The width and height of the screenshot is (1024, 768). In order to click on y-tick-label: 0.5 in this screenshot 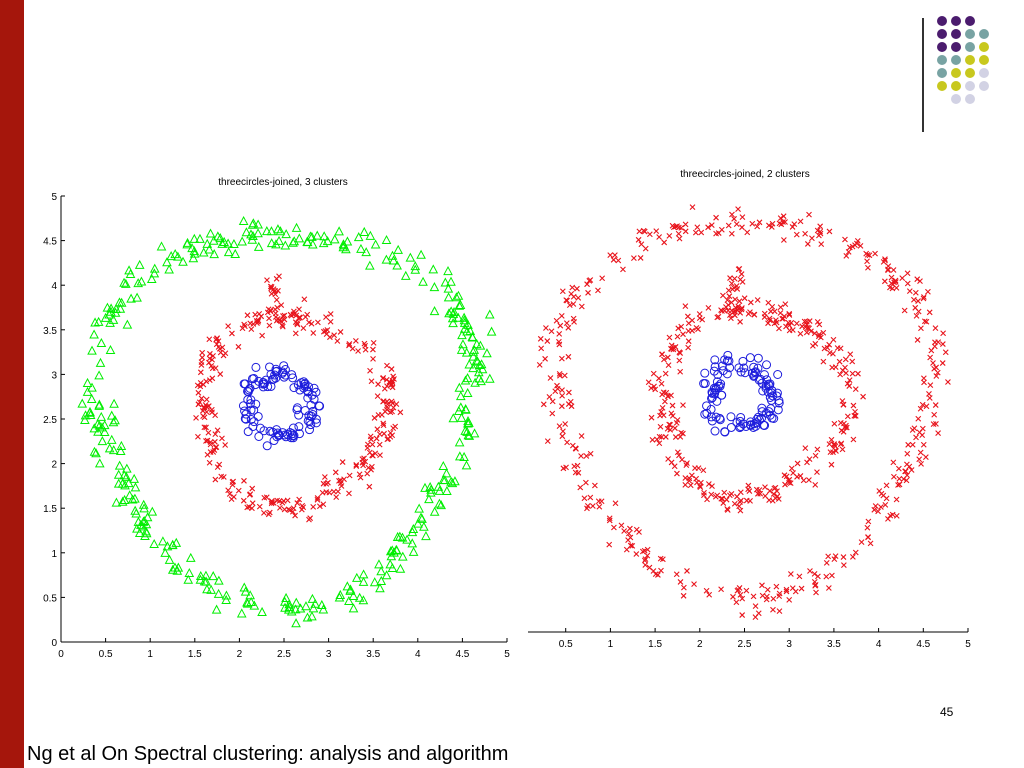, I will do `click(50, 598)`.